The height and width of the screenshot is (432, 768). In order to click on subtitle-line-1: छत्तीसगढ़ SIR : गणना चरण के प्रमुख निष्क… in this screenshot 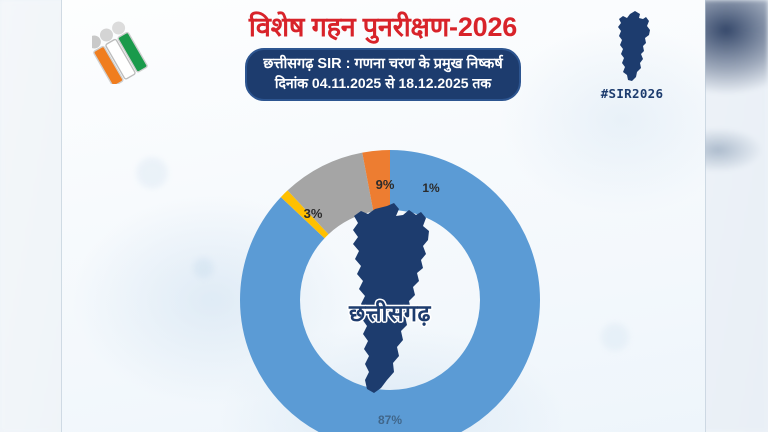, I will do `click(383, 64)`.